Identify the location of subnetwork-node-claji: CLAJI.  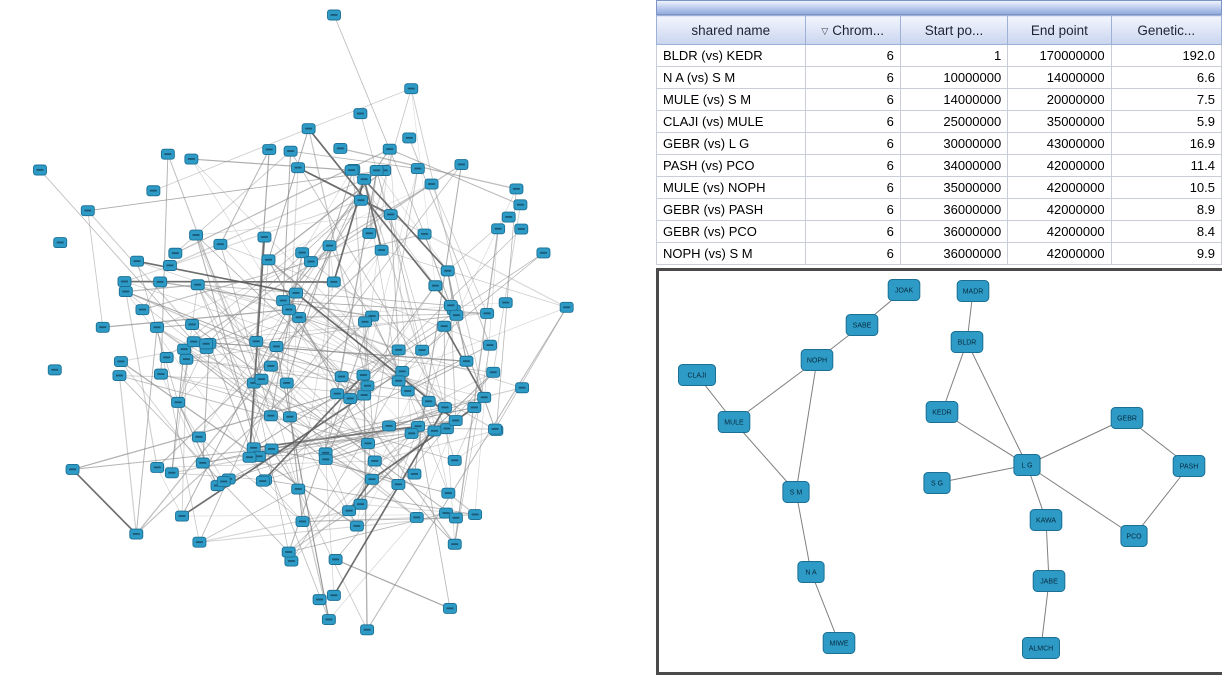
(697, 375).